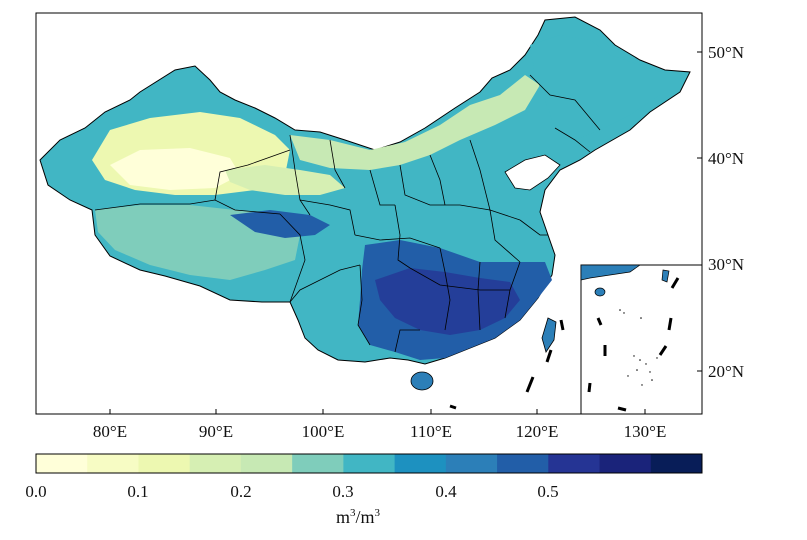 The height and width of the screenshot is (540, 807). What do you see at coordinates (175, 169) in the screenshot?
I see `tarim-basin` at bounding box center [175, 169].